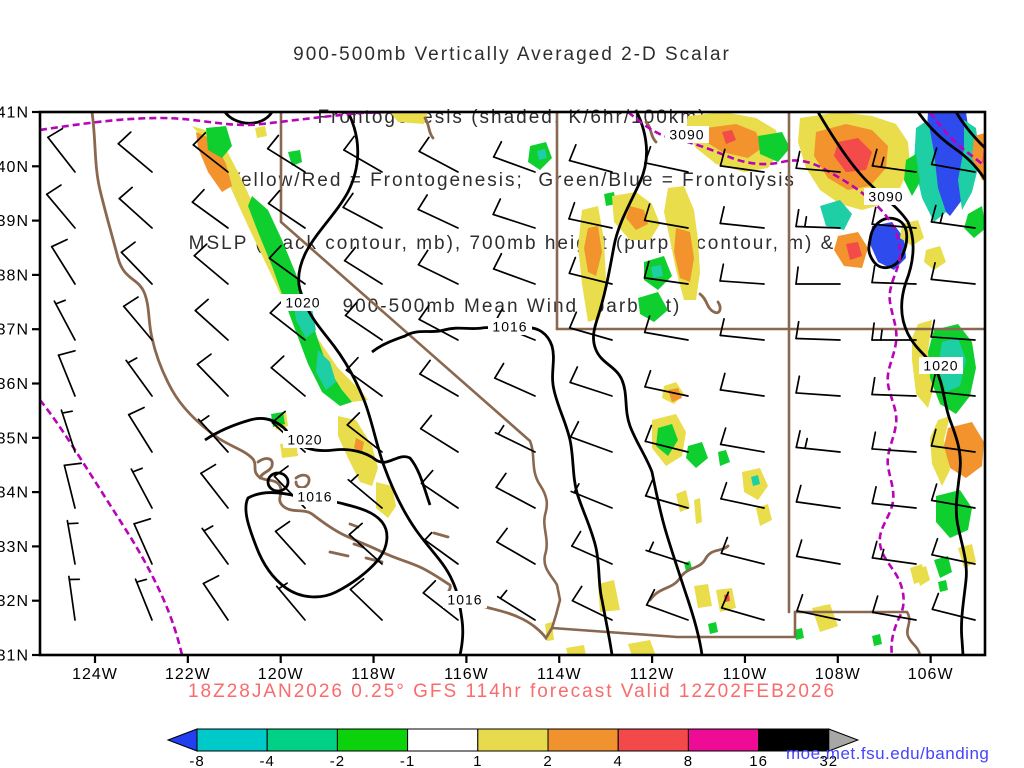  Describe the element at coordinates (466, 674) in the screenshot. I see `lon-label: 116W` at that location.